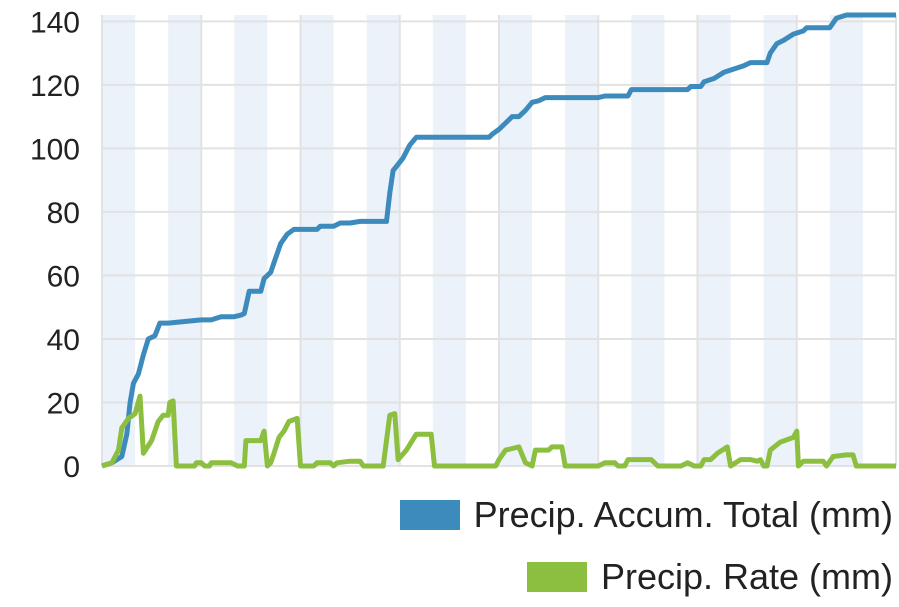 The image size is (899, 607). What do you see at coordinates (71, 467) in the screenshot?
I see `y-tick-label: 0` at bounding box center [71, 467].